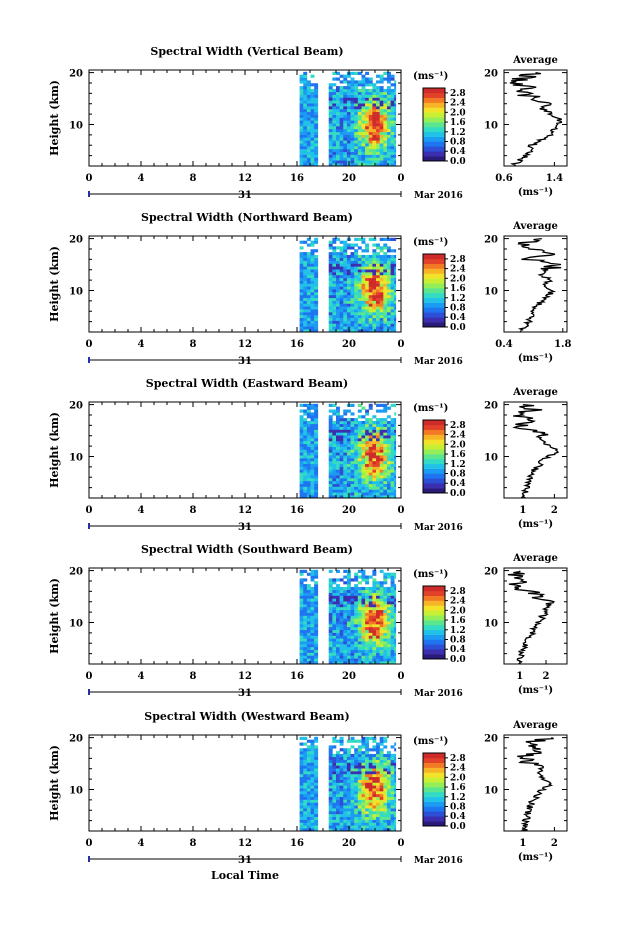  What do you see at coordinates (401, 178) in the screenshot?
I see `x-tick-label: 0` at bounding box center [401, 178].